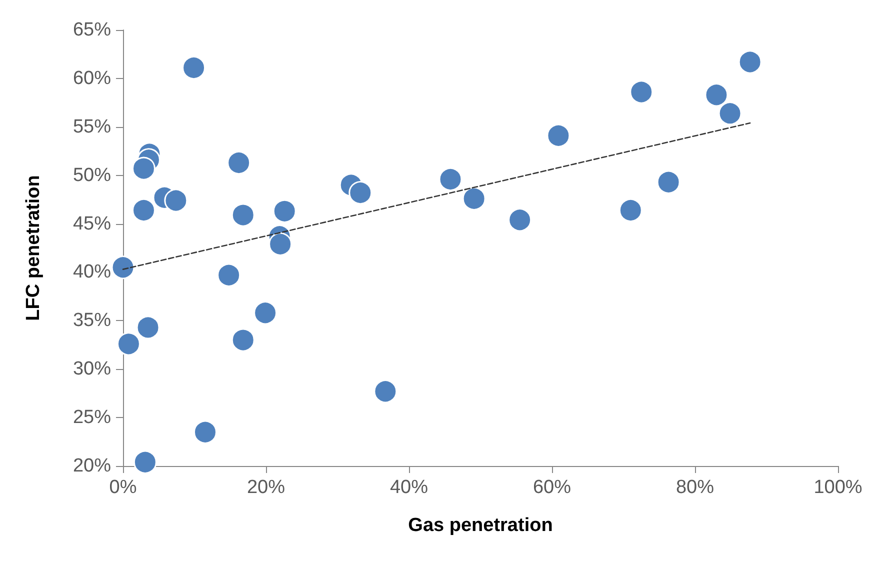  Describe the element at coordinates (409, 487) in the screenshot. I see `x-tick-label: 40%` at that location.